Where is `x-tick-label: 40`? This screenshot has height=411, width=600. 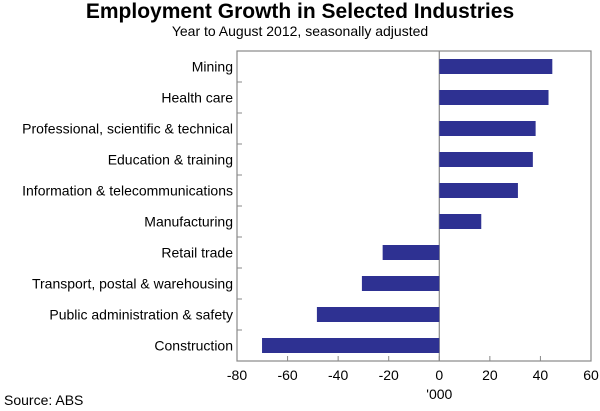
x-tick-label: 40 is located at coordinates (541, 375).